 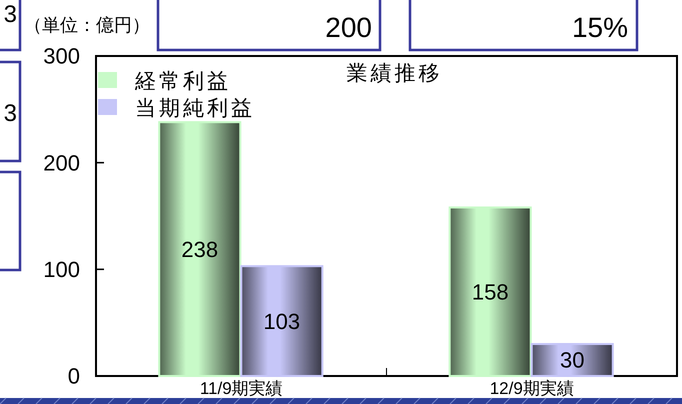 I want to click on data-label: 158, so click(x=490, y=291).